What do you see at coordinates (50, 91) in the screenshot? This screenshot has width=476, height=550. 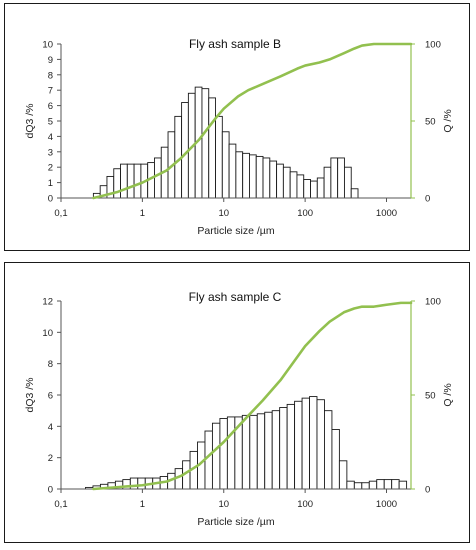 I see `left-tick-label: 7` at bounding box center [50, 91].